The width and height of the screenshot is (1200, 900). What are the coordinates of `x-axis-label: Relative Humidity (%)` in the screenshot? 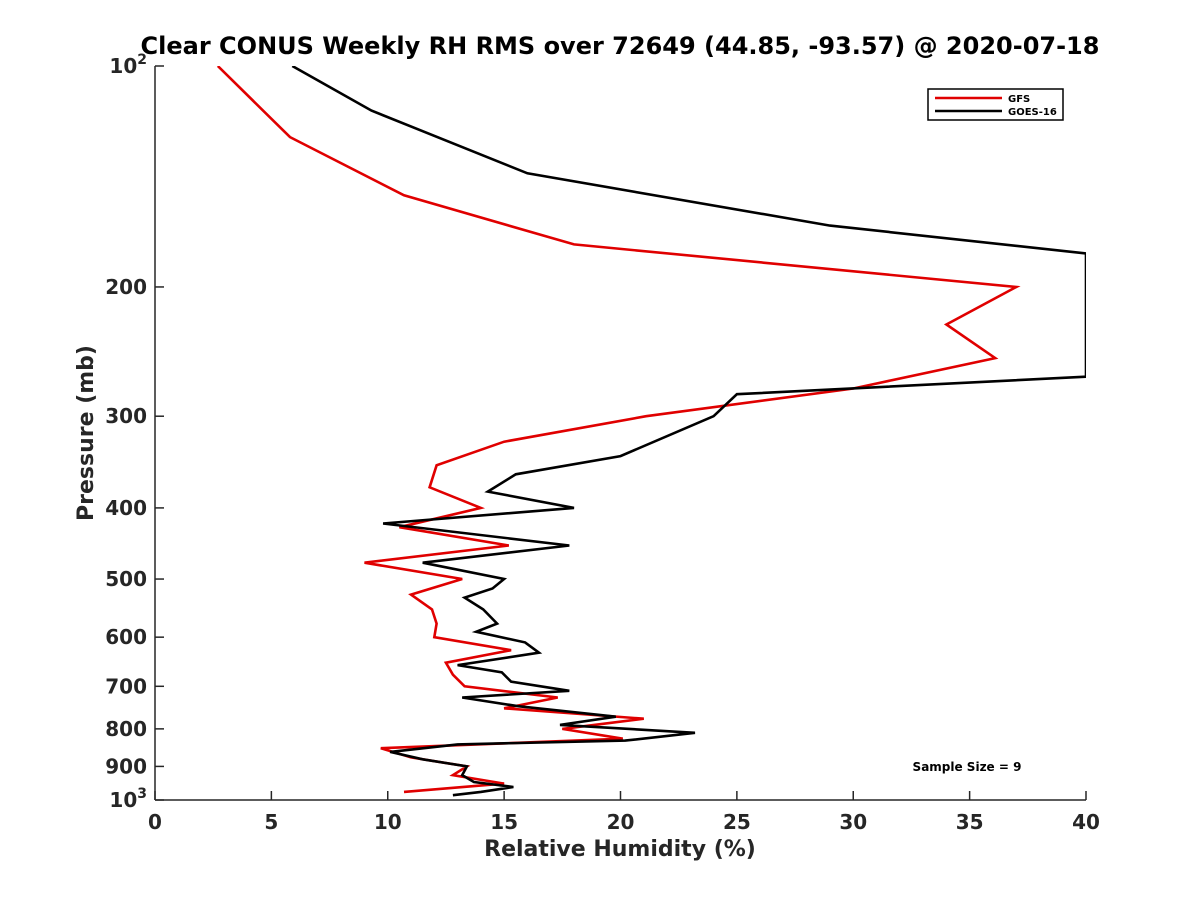 It's located at (620, 849).